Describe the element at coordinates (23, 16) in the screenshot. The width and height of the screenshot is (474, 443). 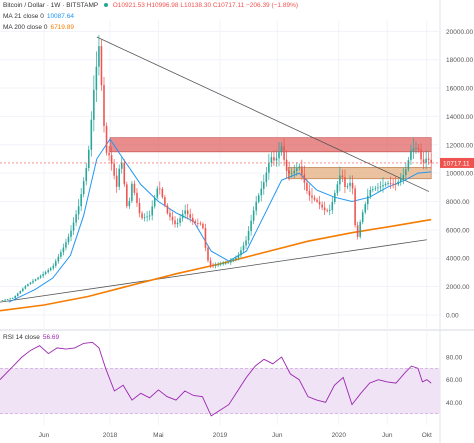
I see `ma21-label: MA 21 close 0` at that location.